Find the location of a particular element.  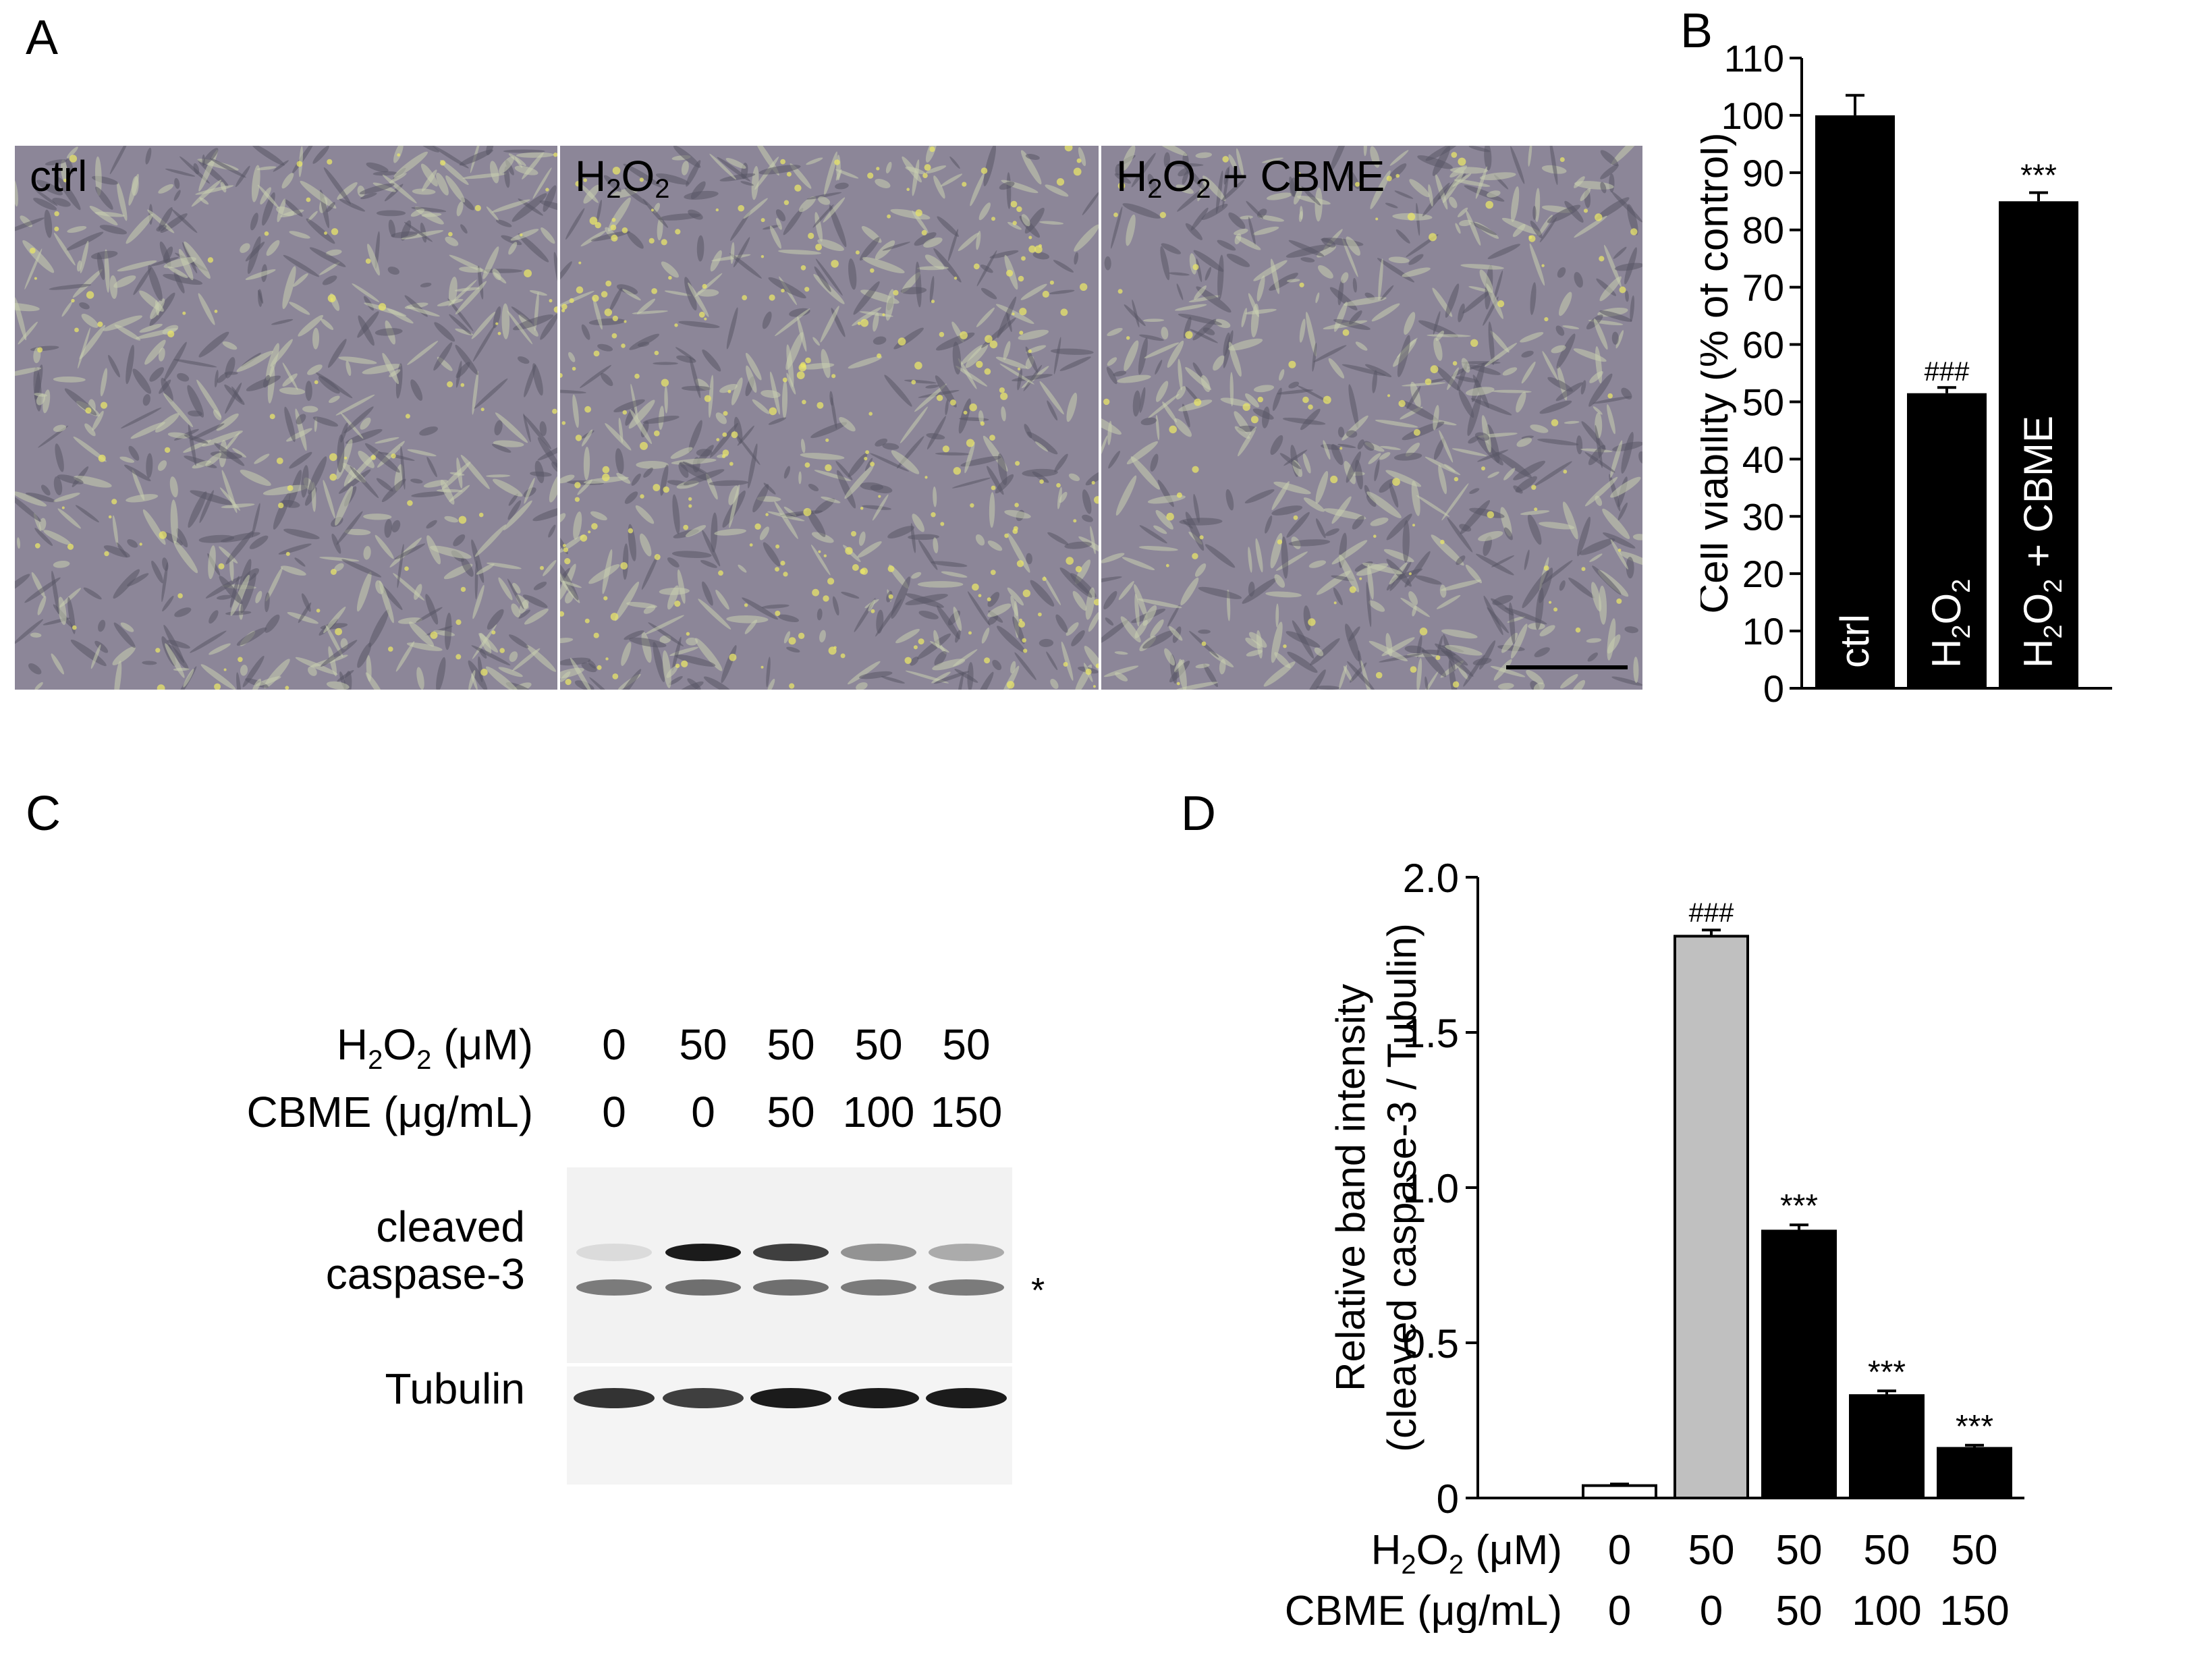

y-tick-label: 20 is located at coordinates (1763, 574).